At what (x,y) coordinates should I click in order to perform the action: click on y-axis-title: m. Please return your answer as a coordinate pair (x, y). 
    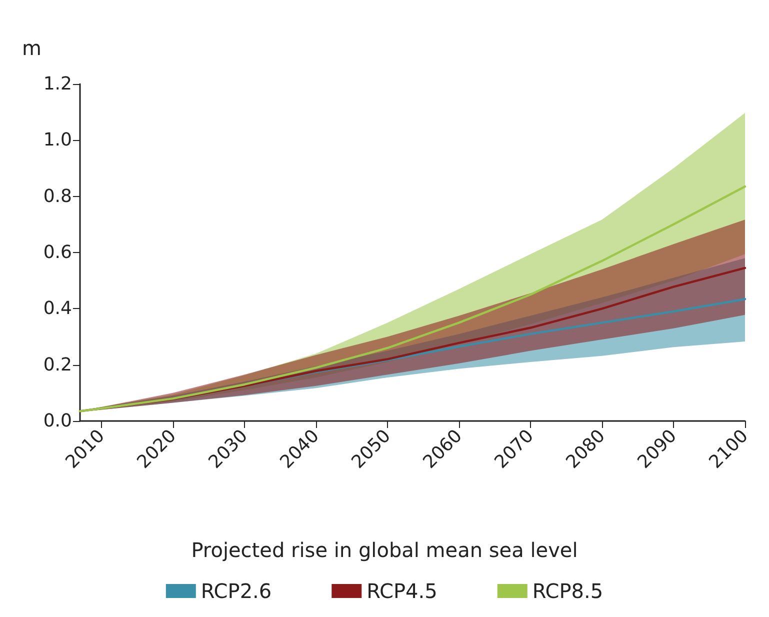
    Looking at the image, I should click on (32, 48).